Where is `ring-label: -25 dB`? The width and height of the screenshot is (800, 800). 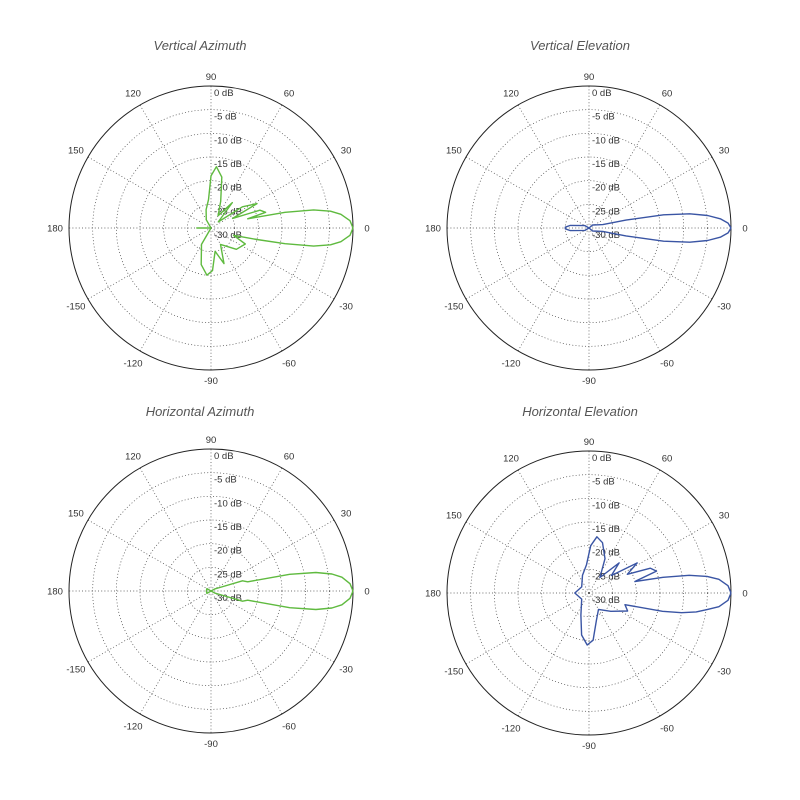 ring-label: -25 dB is located at coordinates (228, 211).